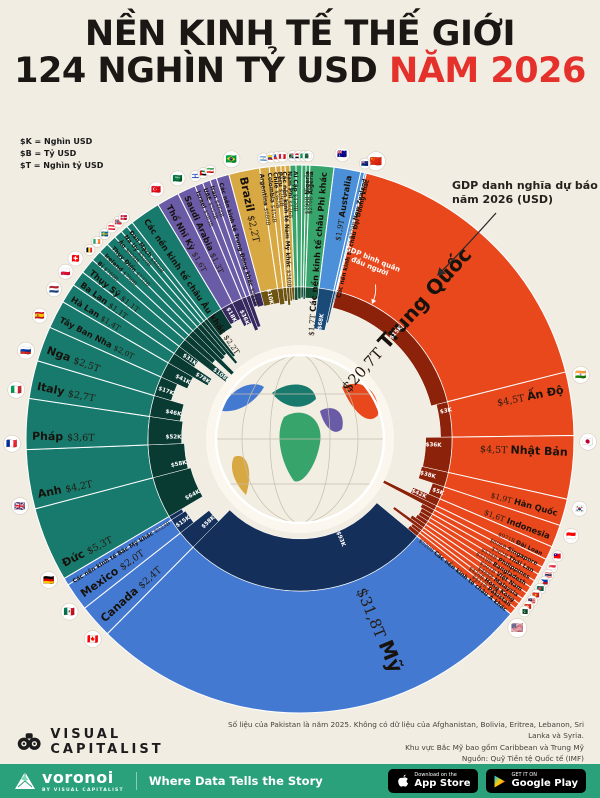  Describe the element at coordinates (269, 297) in the screenshot. I see `percap-label-brazil: $10K` at that location.